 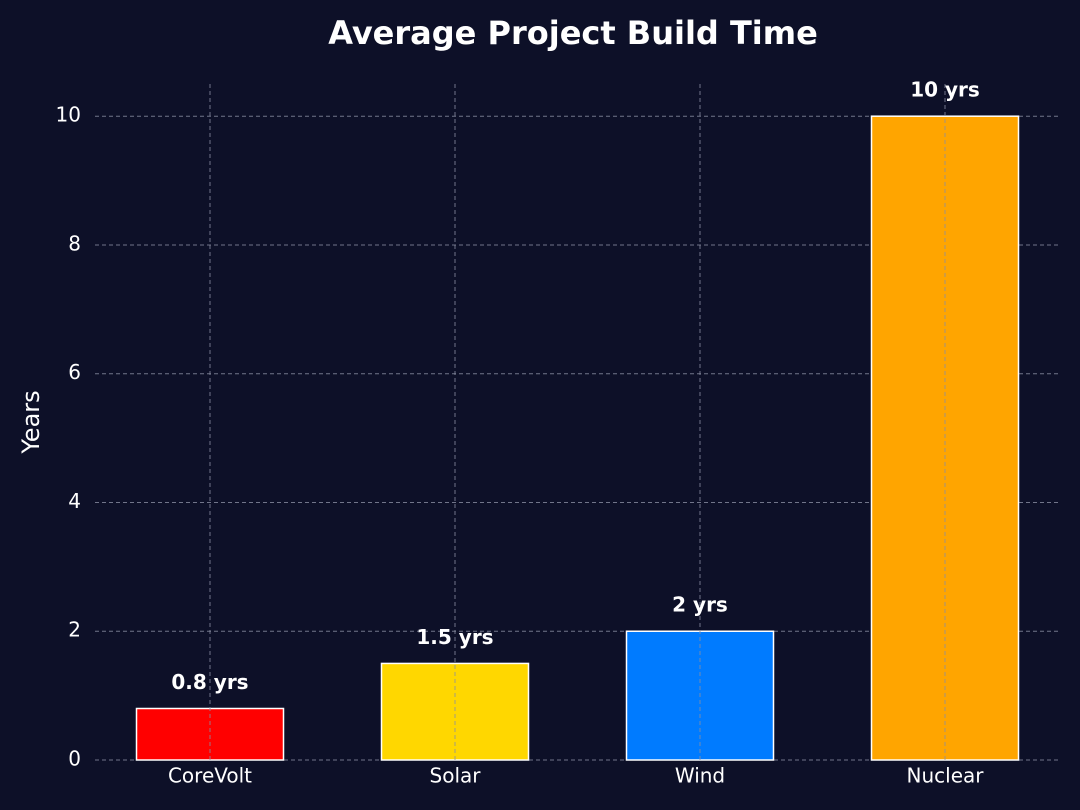 What do you see at coordinates (74, 243) in the screenshot?
I see `y-tick-label: 8` at bounding box center [74, 243].